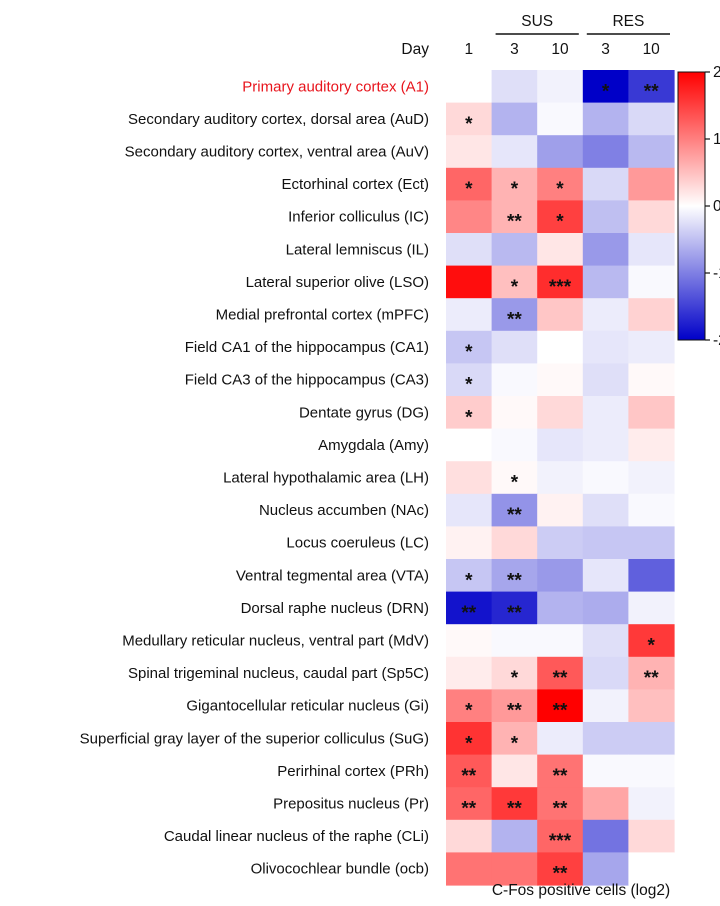 This screenshot has height=906, width=720. What do you see at coordinates (344, 510) in the screenshot?
I see `row-label: Nucleus accumben (NAc)` at bounding box center [344, 510].